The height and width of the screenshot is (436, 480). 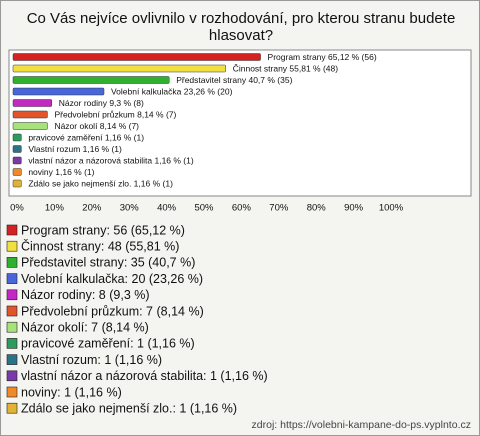 I want to click on x-tick-label: 10%, so click(x=55, y=208).